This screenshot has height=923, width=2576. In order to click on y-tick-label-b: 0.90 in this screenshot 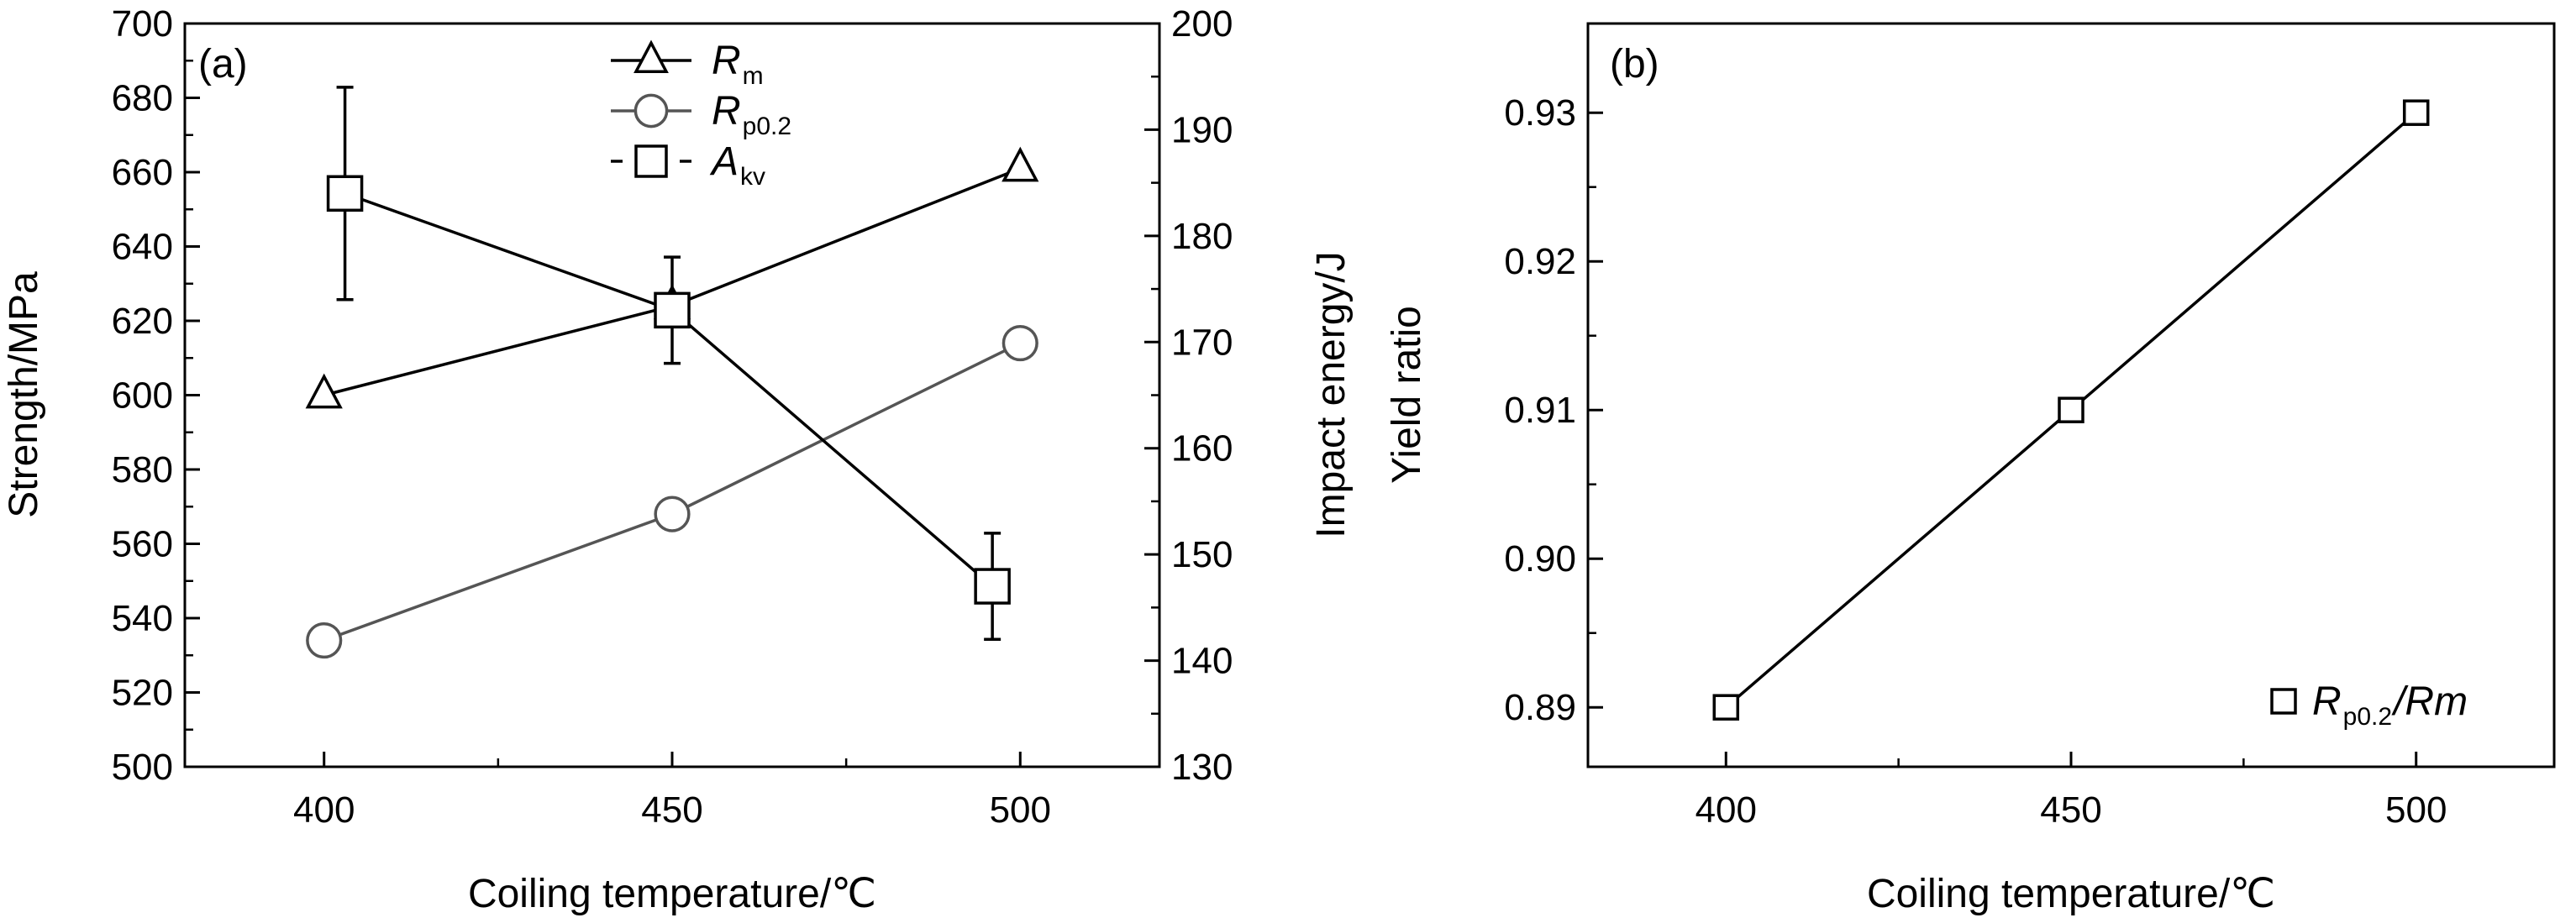, I will do `click(1540, 558)`.